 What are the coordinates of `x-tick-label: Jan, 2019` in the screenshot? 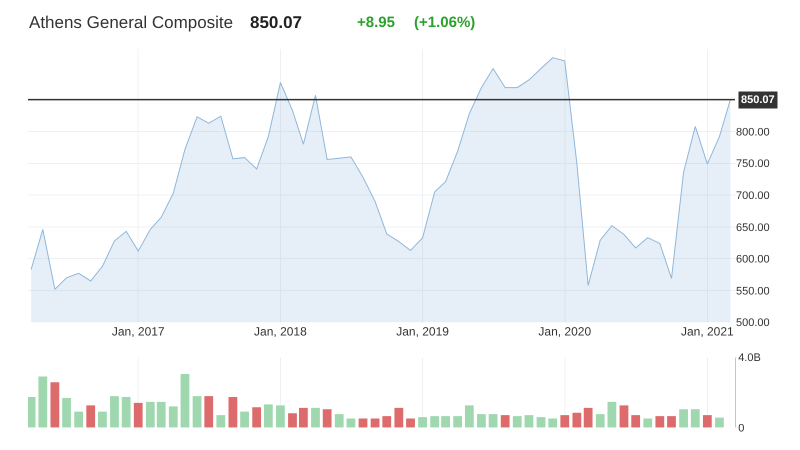 It's located at (423, 331).